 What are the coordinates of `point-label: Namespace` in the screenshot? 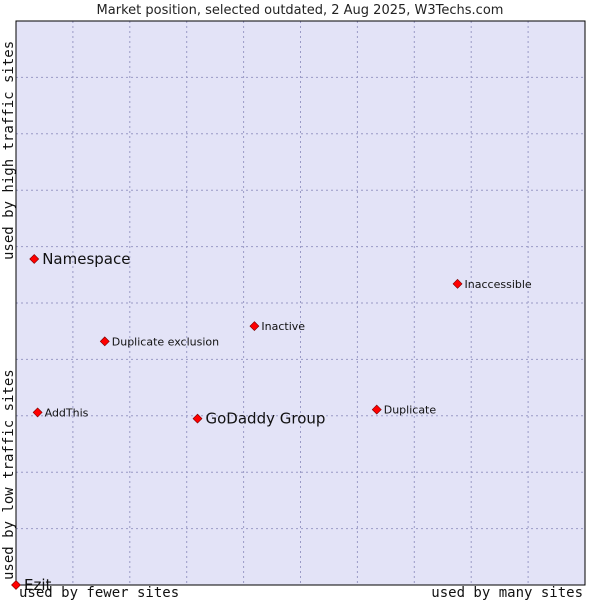 It's located at (86, 259).